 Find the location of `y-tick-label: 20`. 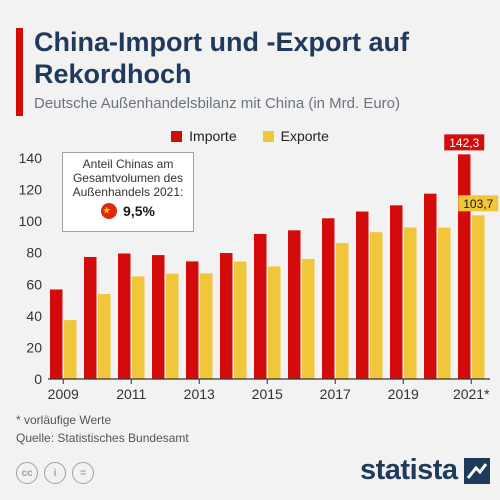

y-tick-label: 20 is located at coordinates (34, 347).